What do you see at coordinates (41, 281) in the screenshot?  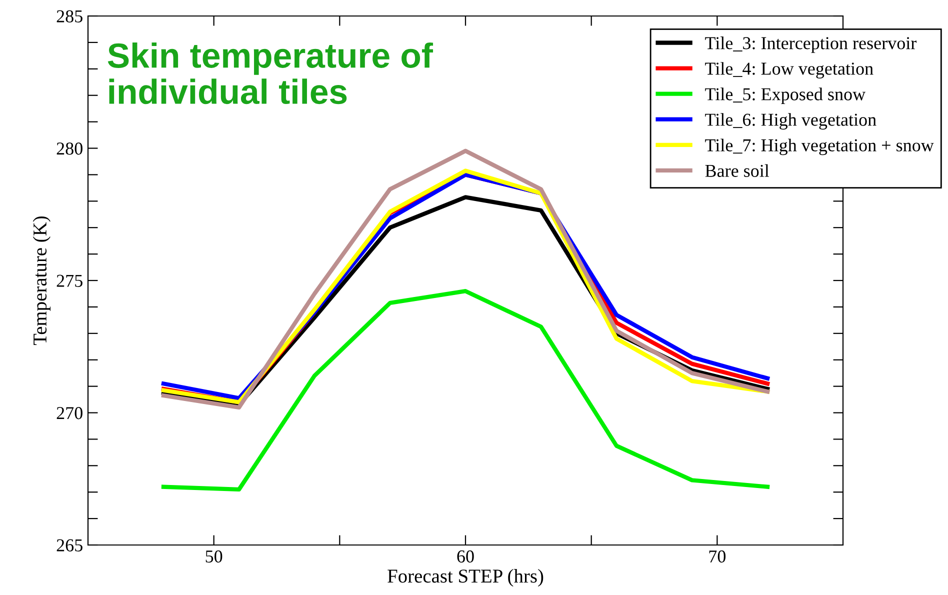 I see `y-axis-title: Temperature (K)` at bounding box center [41, 281].